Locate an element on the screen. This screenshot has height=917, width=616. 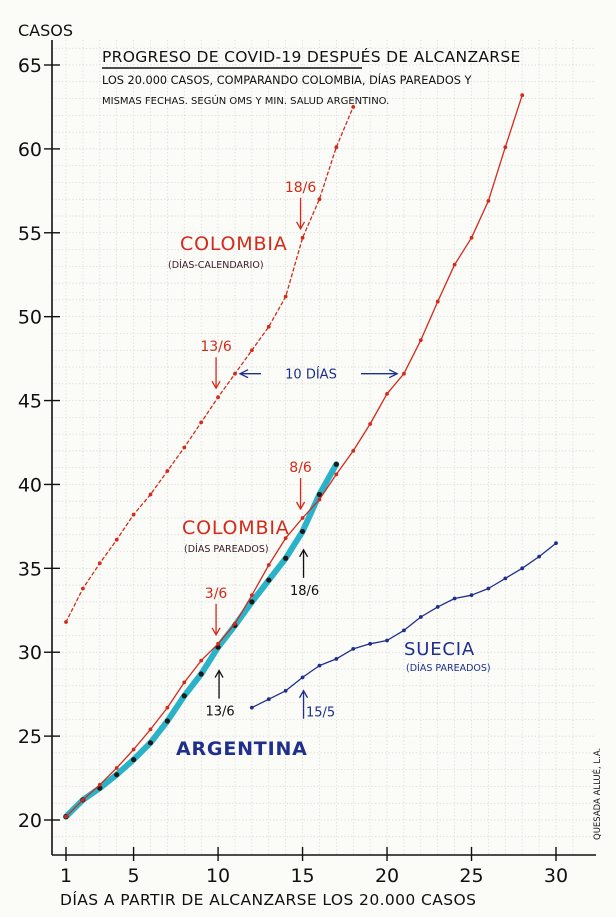
y-axis-label: CASOS is located at coordinates (45, 30).